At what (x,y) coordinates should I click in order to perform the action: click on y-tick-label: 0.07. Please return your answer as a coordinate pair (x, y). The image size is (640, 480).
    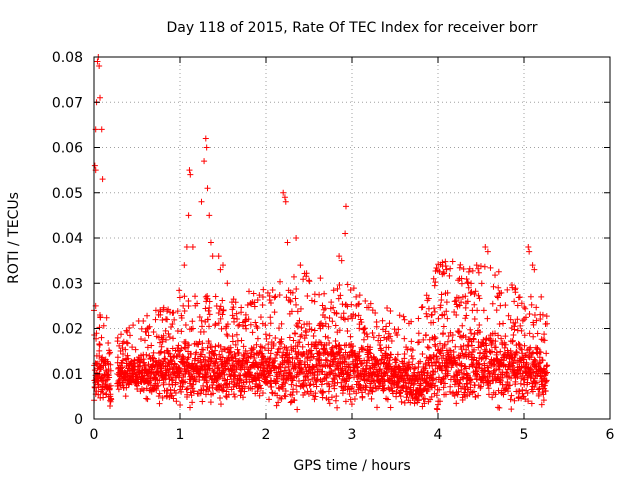
    Looking at the image, I should click on (67, 103).